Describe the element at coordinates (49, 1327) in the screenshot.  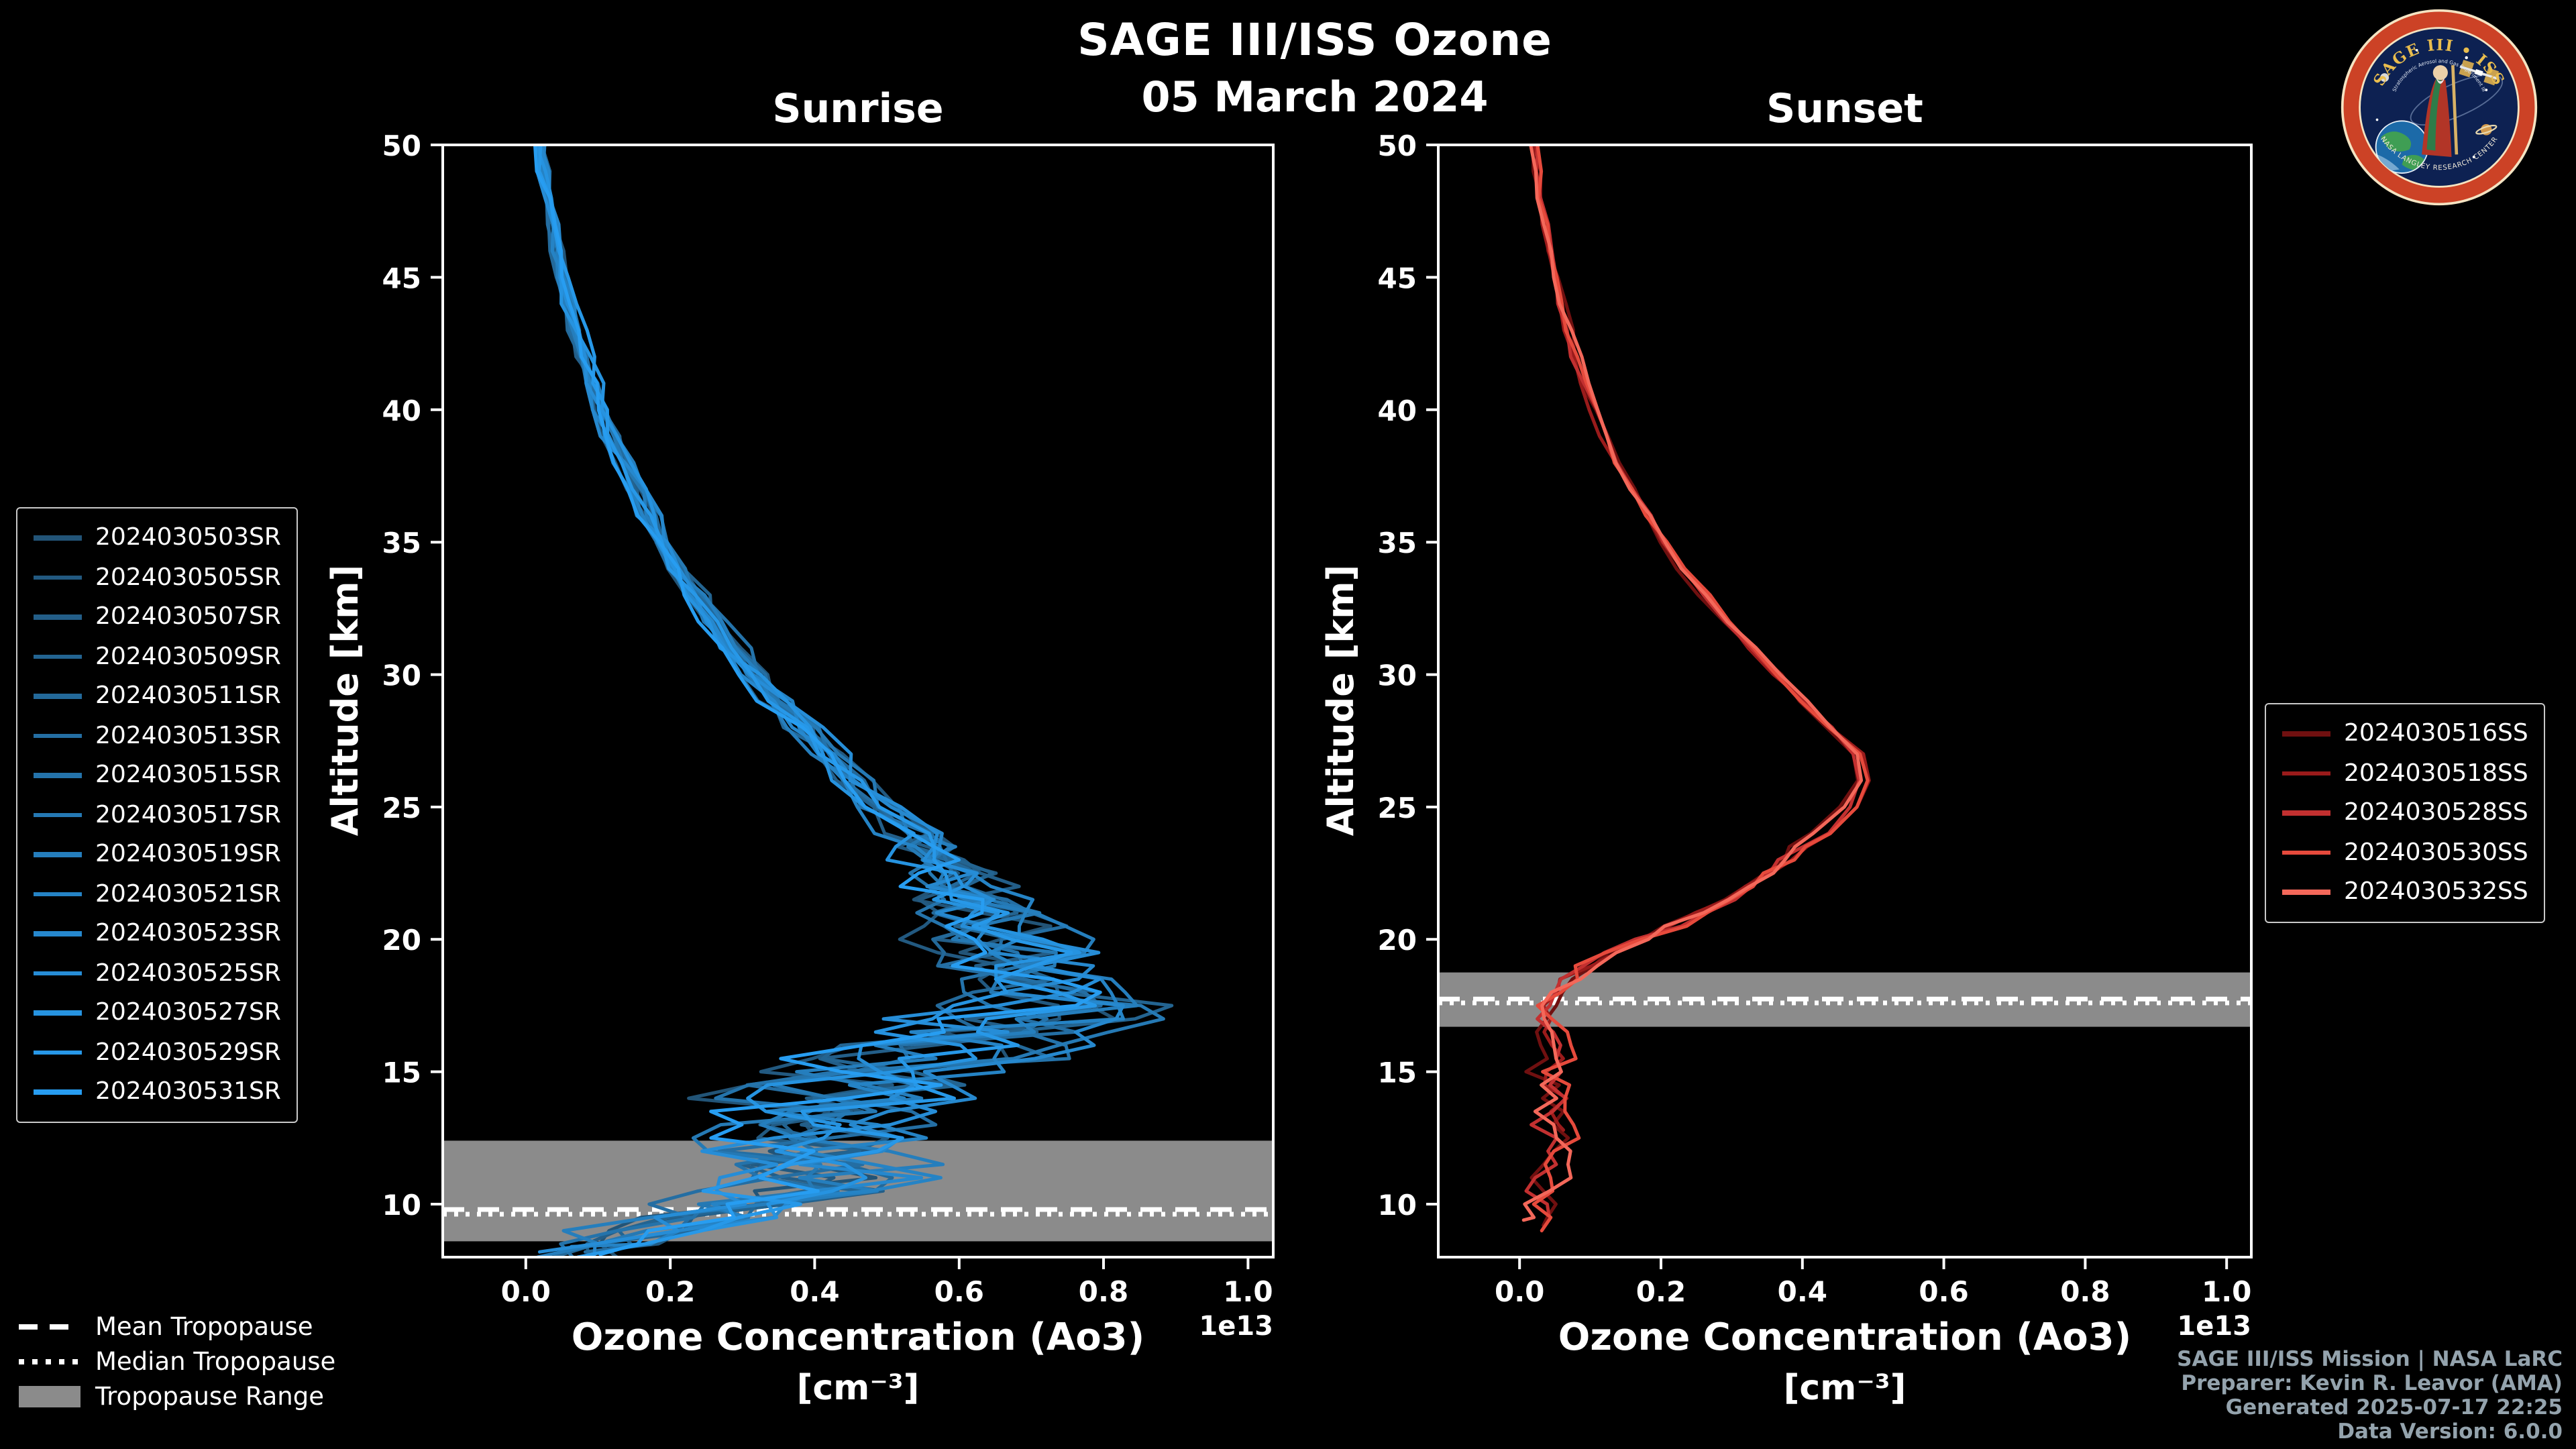
I see `mean-tropopause-line-sample` at that location.